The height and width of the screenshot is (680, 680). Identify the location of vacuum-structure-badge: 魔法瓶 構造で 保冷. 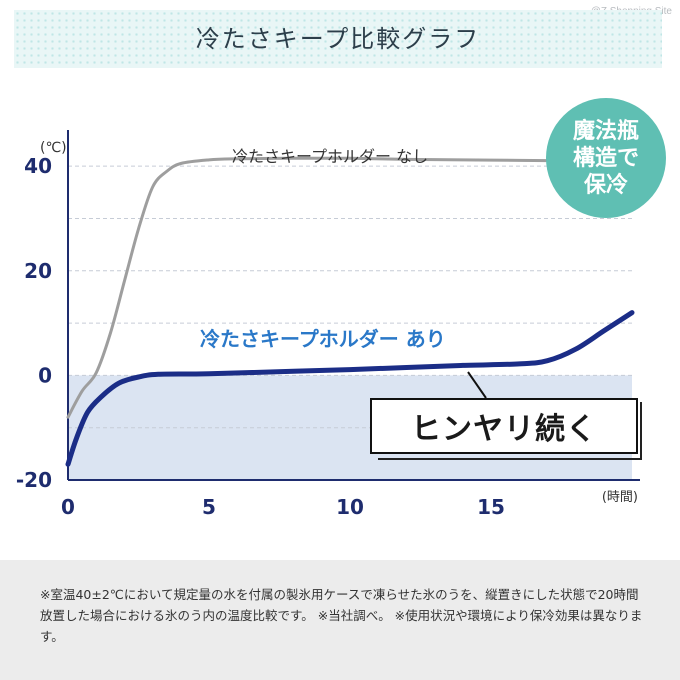
(606, 158).